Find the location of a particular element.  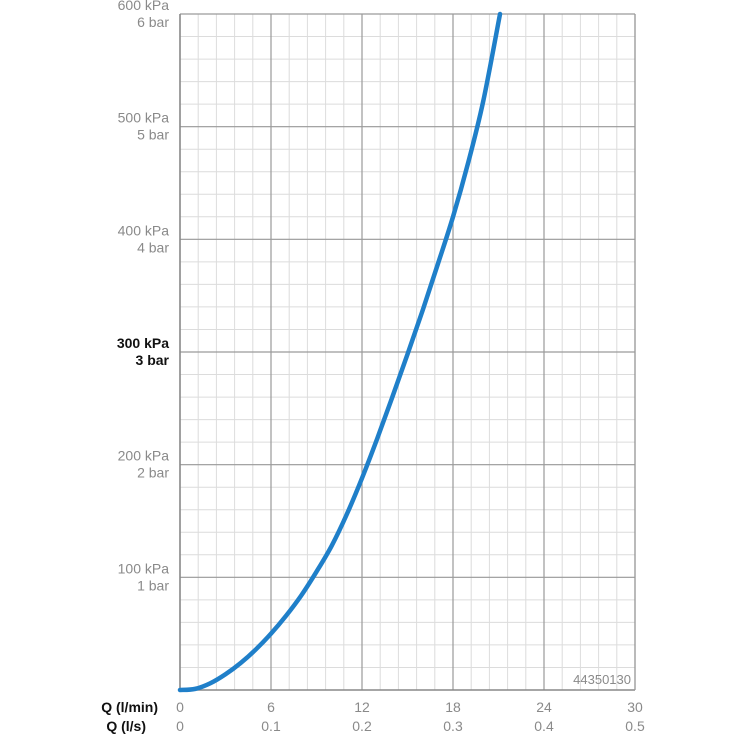

x-tick-label-ls: 0.4 is located at coordinates (544, 726).